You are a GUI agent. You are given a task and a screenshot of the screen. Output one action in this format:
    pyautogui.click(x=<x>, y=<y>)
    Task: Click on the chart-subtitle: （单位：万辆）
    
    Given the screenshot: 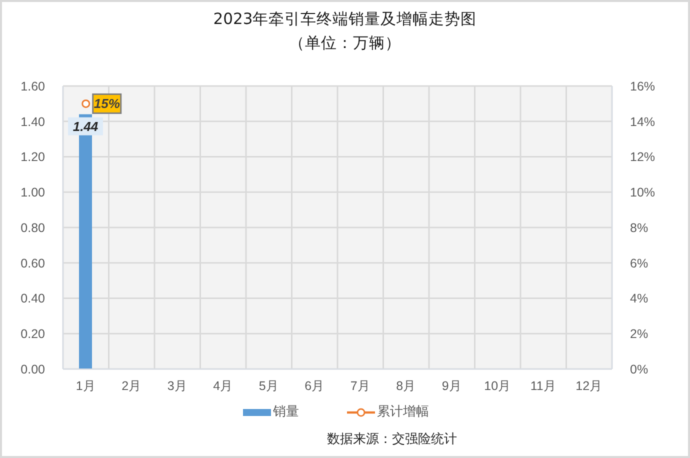 What is the action you would take?
    pyautogui.click(x=345, y=43)
    